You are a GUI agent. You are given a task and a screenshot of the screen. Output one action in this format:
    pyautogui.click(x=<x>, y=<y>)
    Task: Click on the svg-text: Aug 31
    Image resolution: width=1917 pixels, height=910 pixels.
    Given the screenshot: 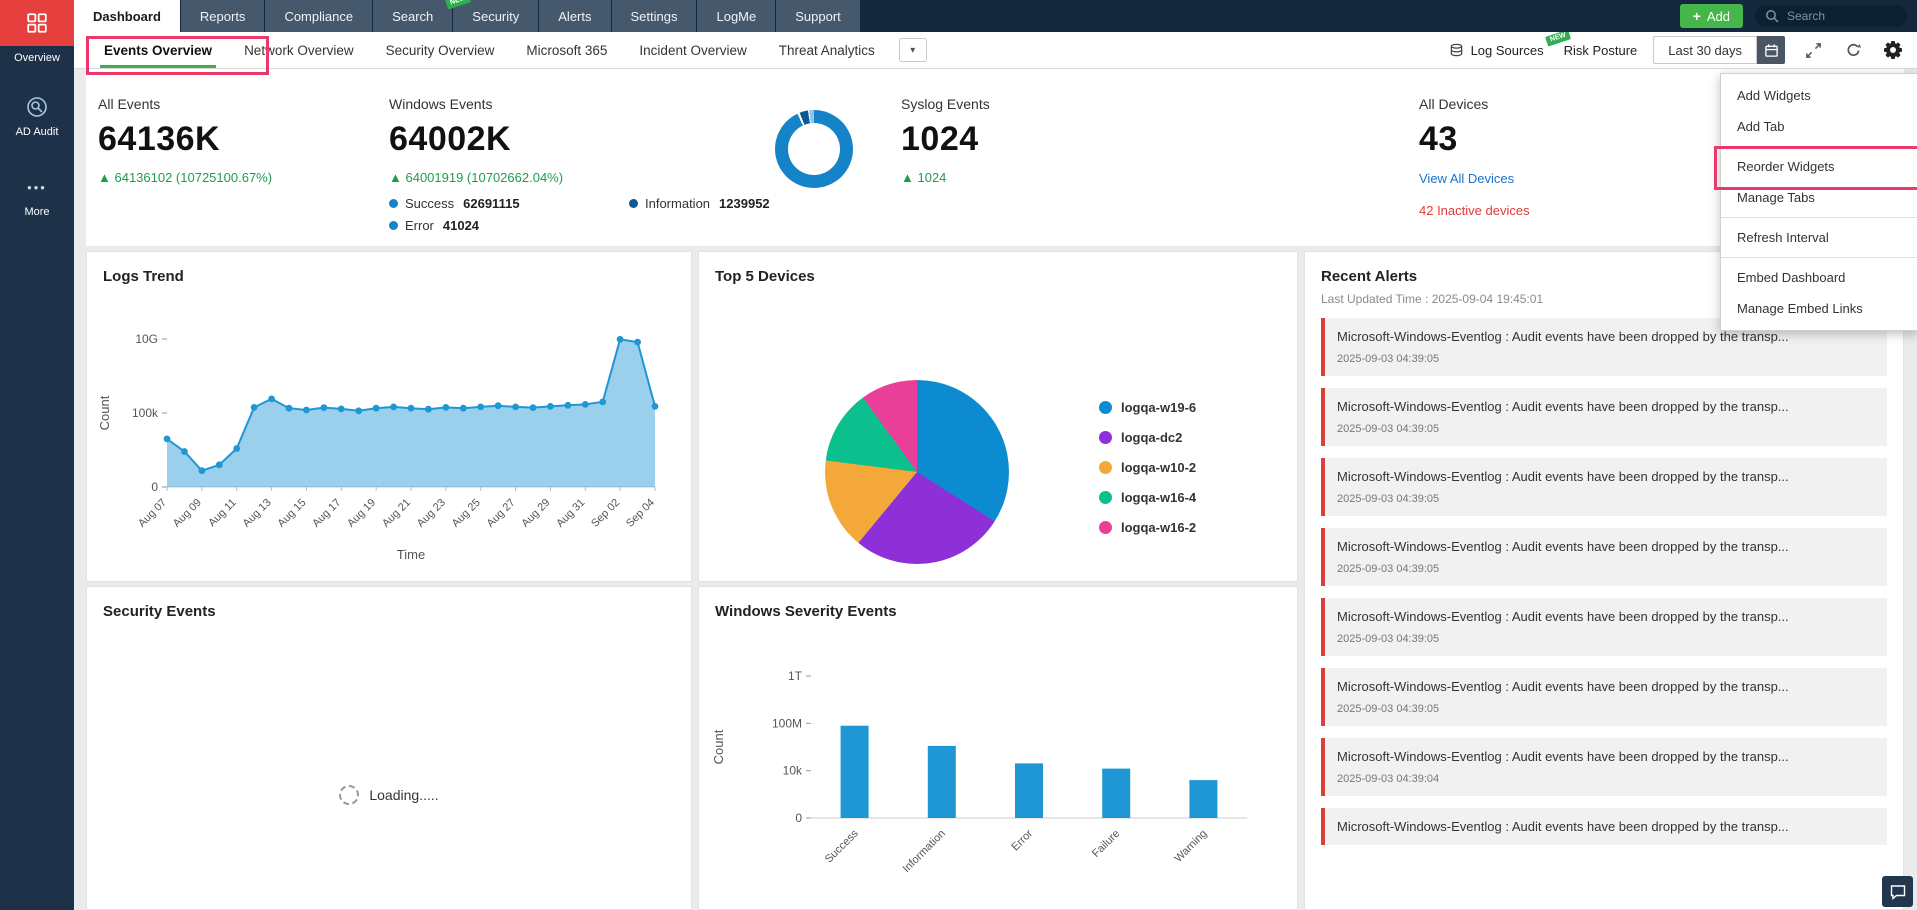 What is the action you would take?
    pyautogui.click(x=570, y=513)
    